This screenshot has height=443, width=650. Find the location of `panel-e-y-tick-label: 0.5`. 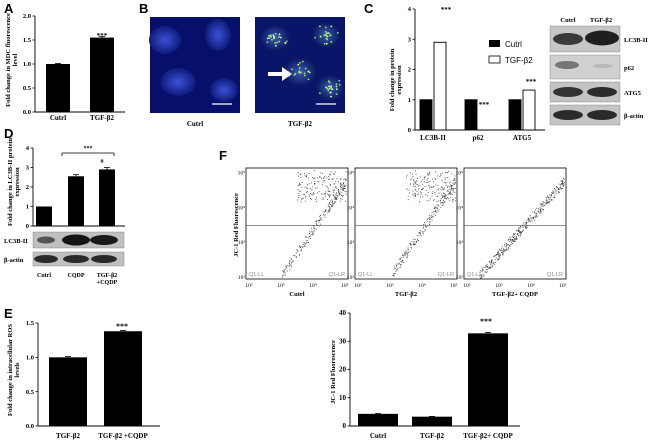

panel-e-y-tick-label: 0.5 is located at coordinates (30, 392).